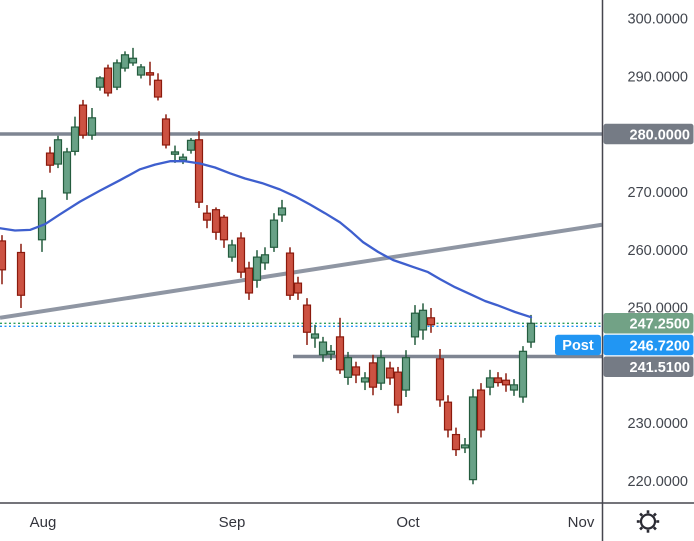 The width and height of the screenshot is (694, 541). I want to click on support-price-badge-label: 241.5100, so click(660, 368).